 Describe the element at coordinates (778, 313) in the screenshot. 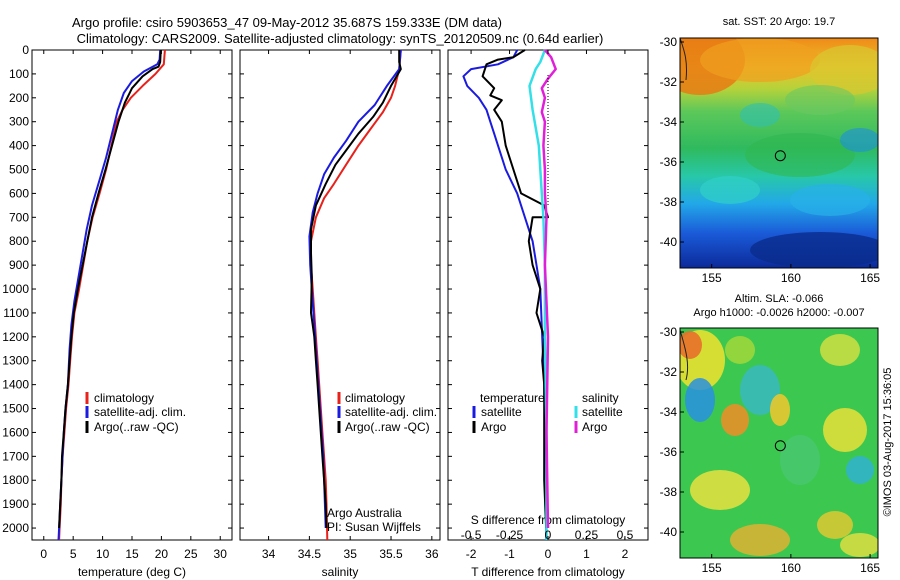

I see `sla-map-title-line2: Argo h1000: -0.0026 h2000: -0.007` at that location.